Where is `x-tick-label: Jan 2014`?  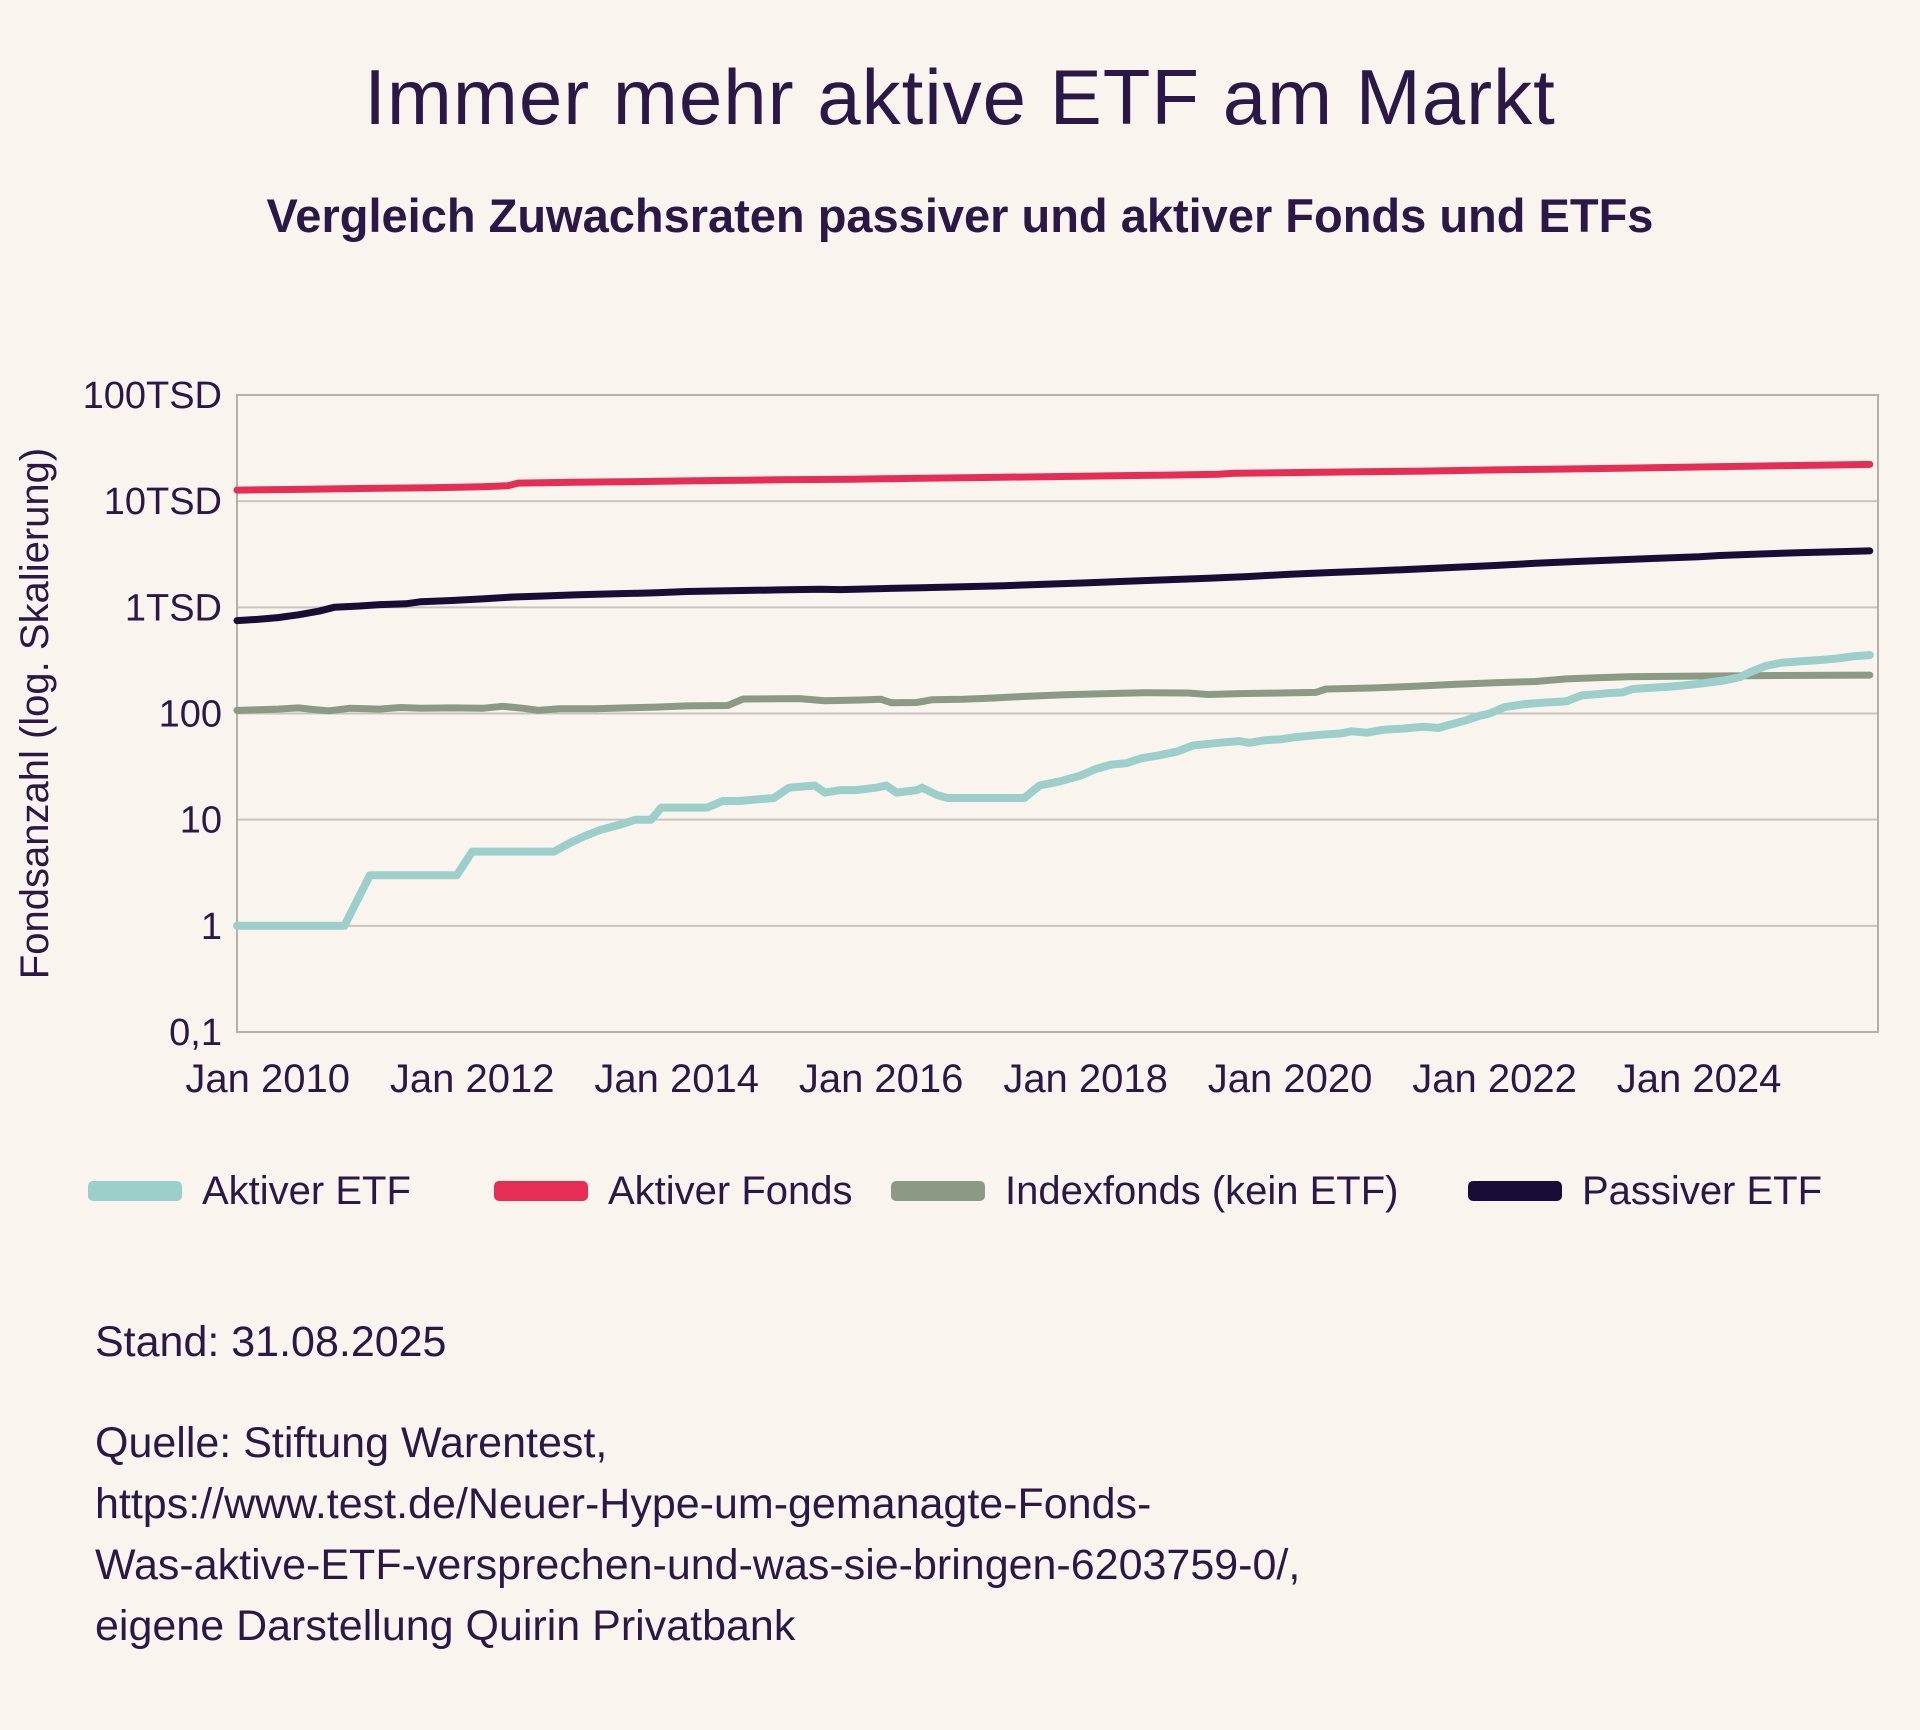 x-tick-label: Jan 2014 is located at coordinates (676, 1079).